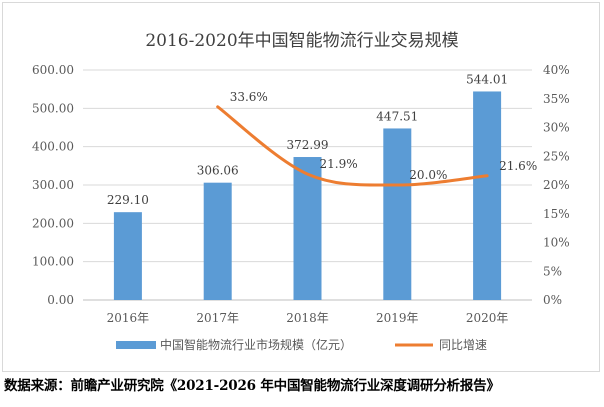  Describe the element at coordinates (556, 99) in the screenshot. I see `right-tick-label: 35%` at that location.